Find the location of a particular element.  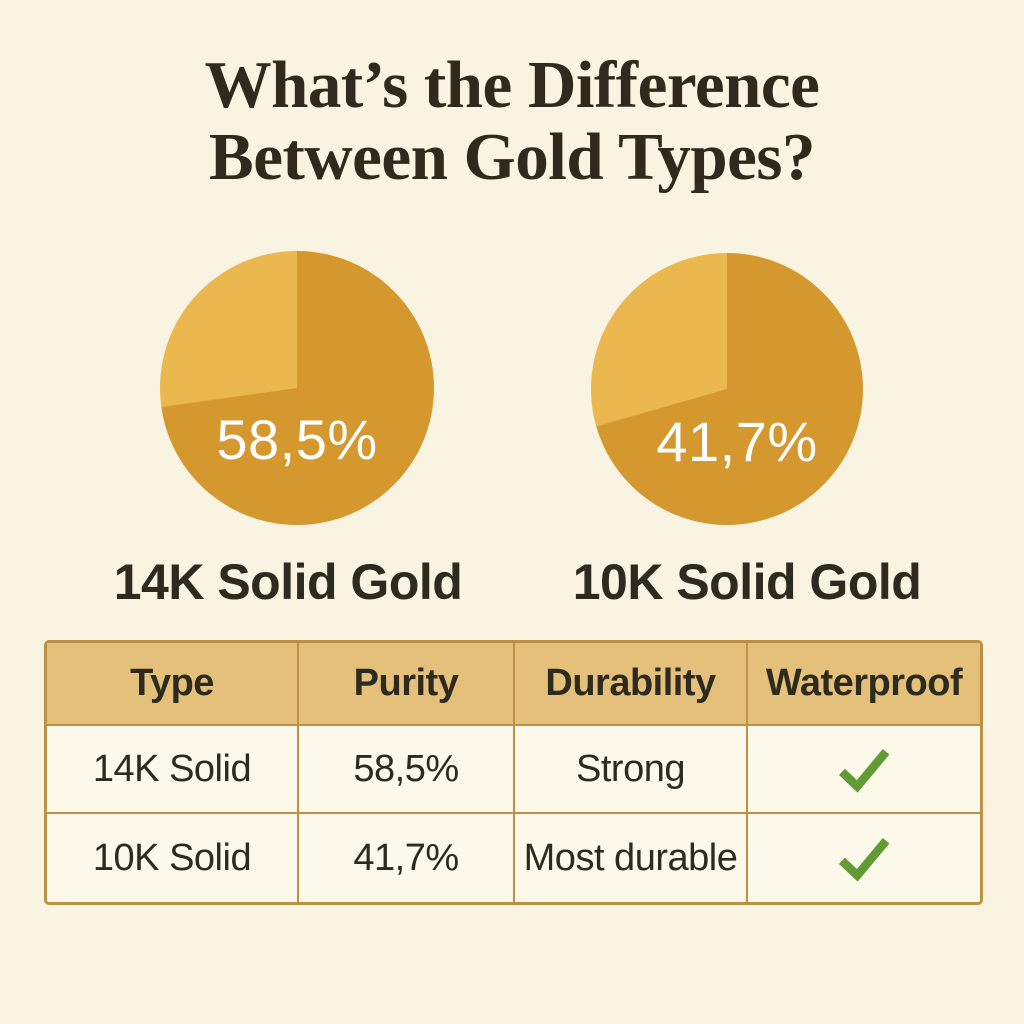

cell-durability: Strong is located at coordinates (631, 770).